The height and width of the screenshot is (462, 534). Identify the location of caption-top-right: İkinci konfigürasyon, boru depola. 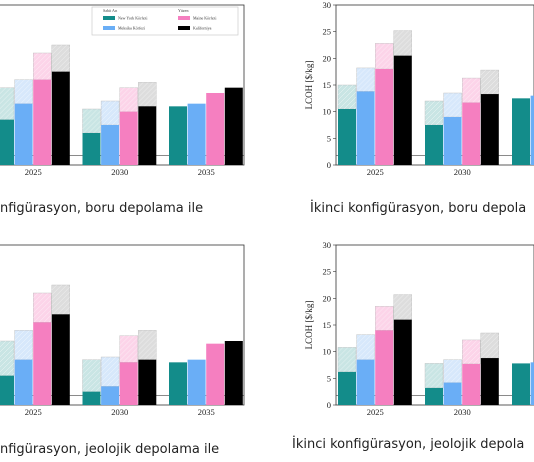
(418, 208).